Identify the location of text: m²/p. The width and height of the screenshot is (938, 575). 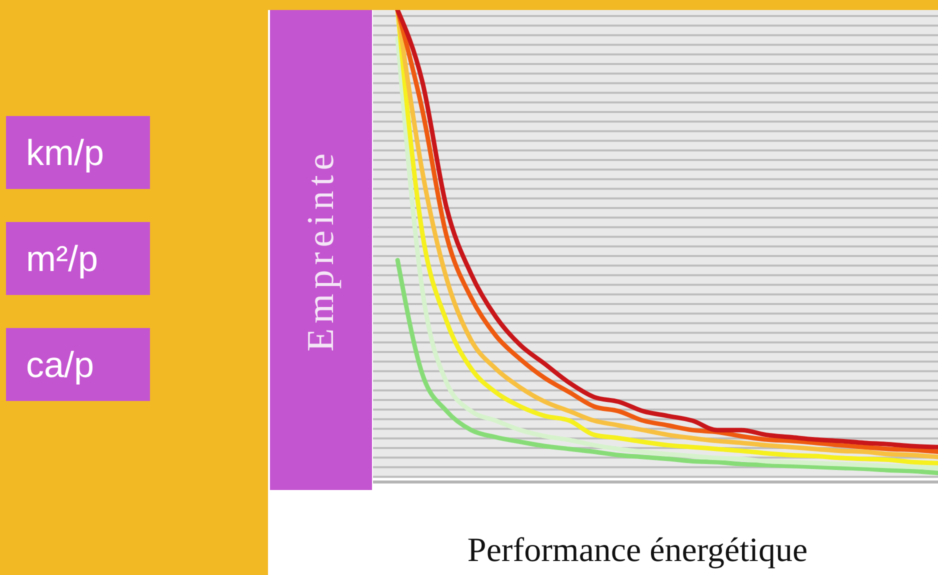
(78, 258).